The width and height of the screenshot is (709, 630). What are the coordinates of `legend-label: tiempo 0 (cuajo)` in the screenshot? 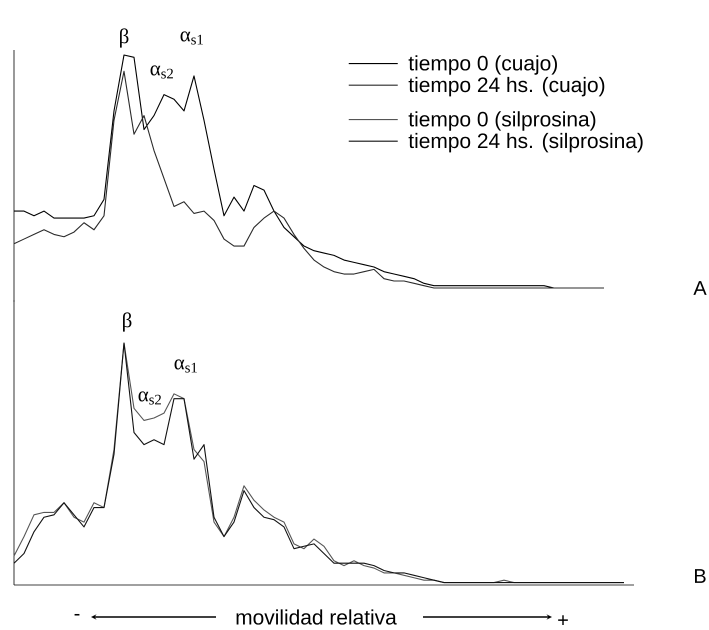 It's located at (482, 65).